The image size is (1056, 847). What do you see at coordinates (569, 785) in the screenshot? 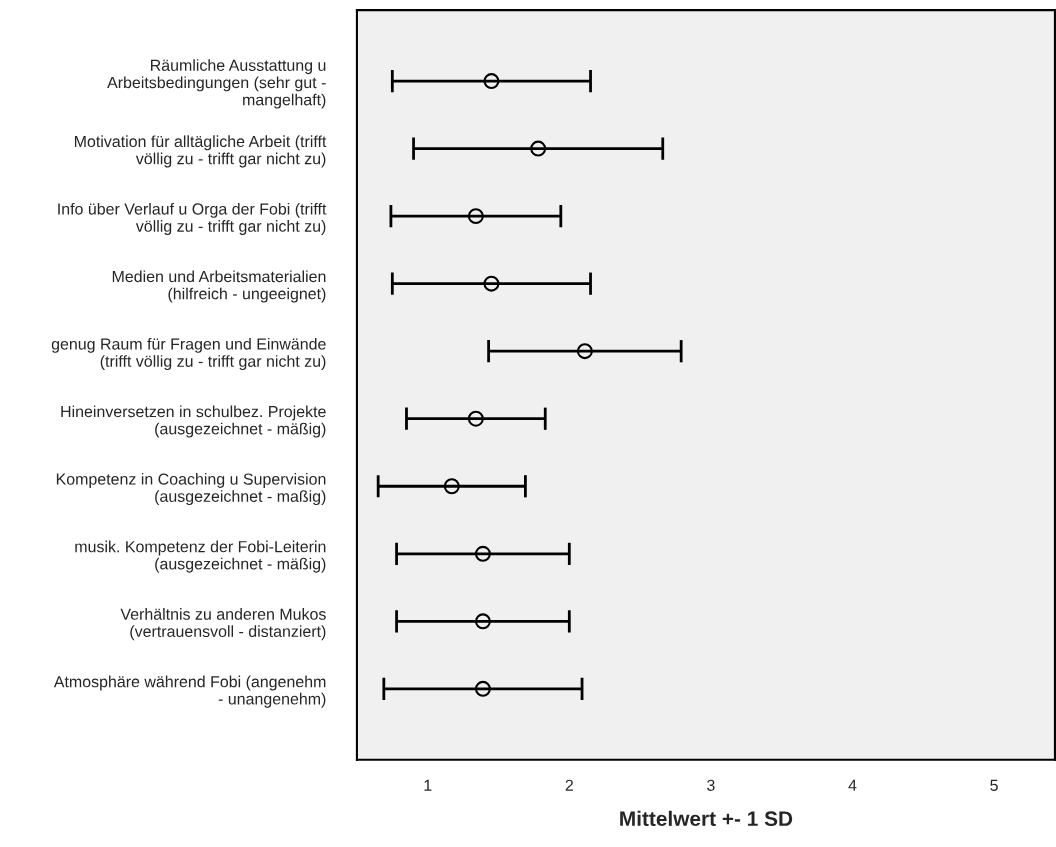
I see `x-tick-label: 2` at bounding box center [569, 785].